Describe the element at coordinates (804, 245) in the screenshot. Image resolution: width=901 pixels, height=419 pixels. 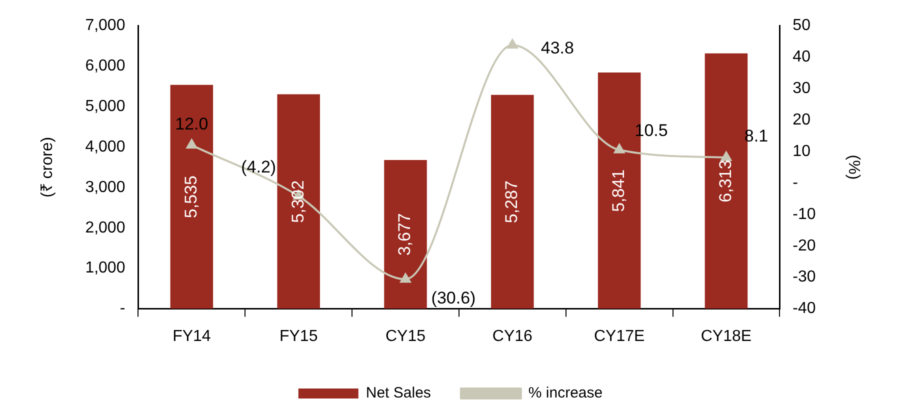
I see `y2-tick-label: -20` at that location.